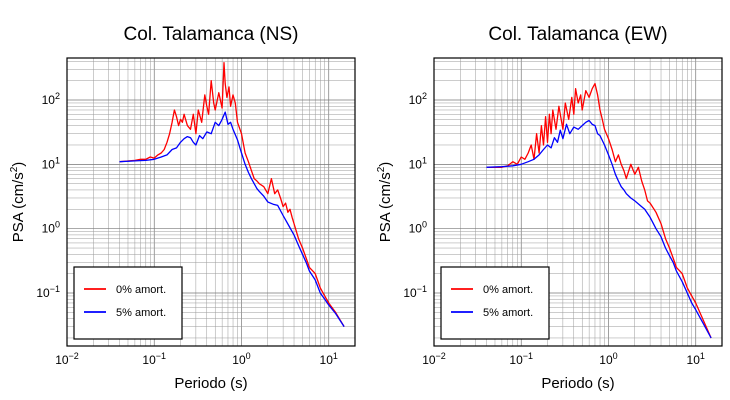 The height and width of the screenshot is (400, 730). I want to click on chart-title: Col. Talamanca (NS), so click(211, 34).